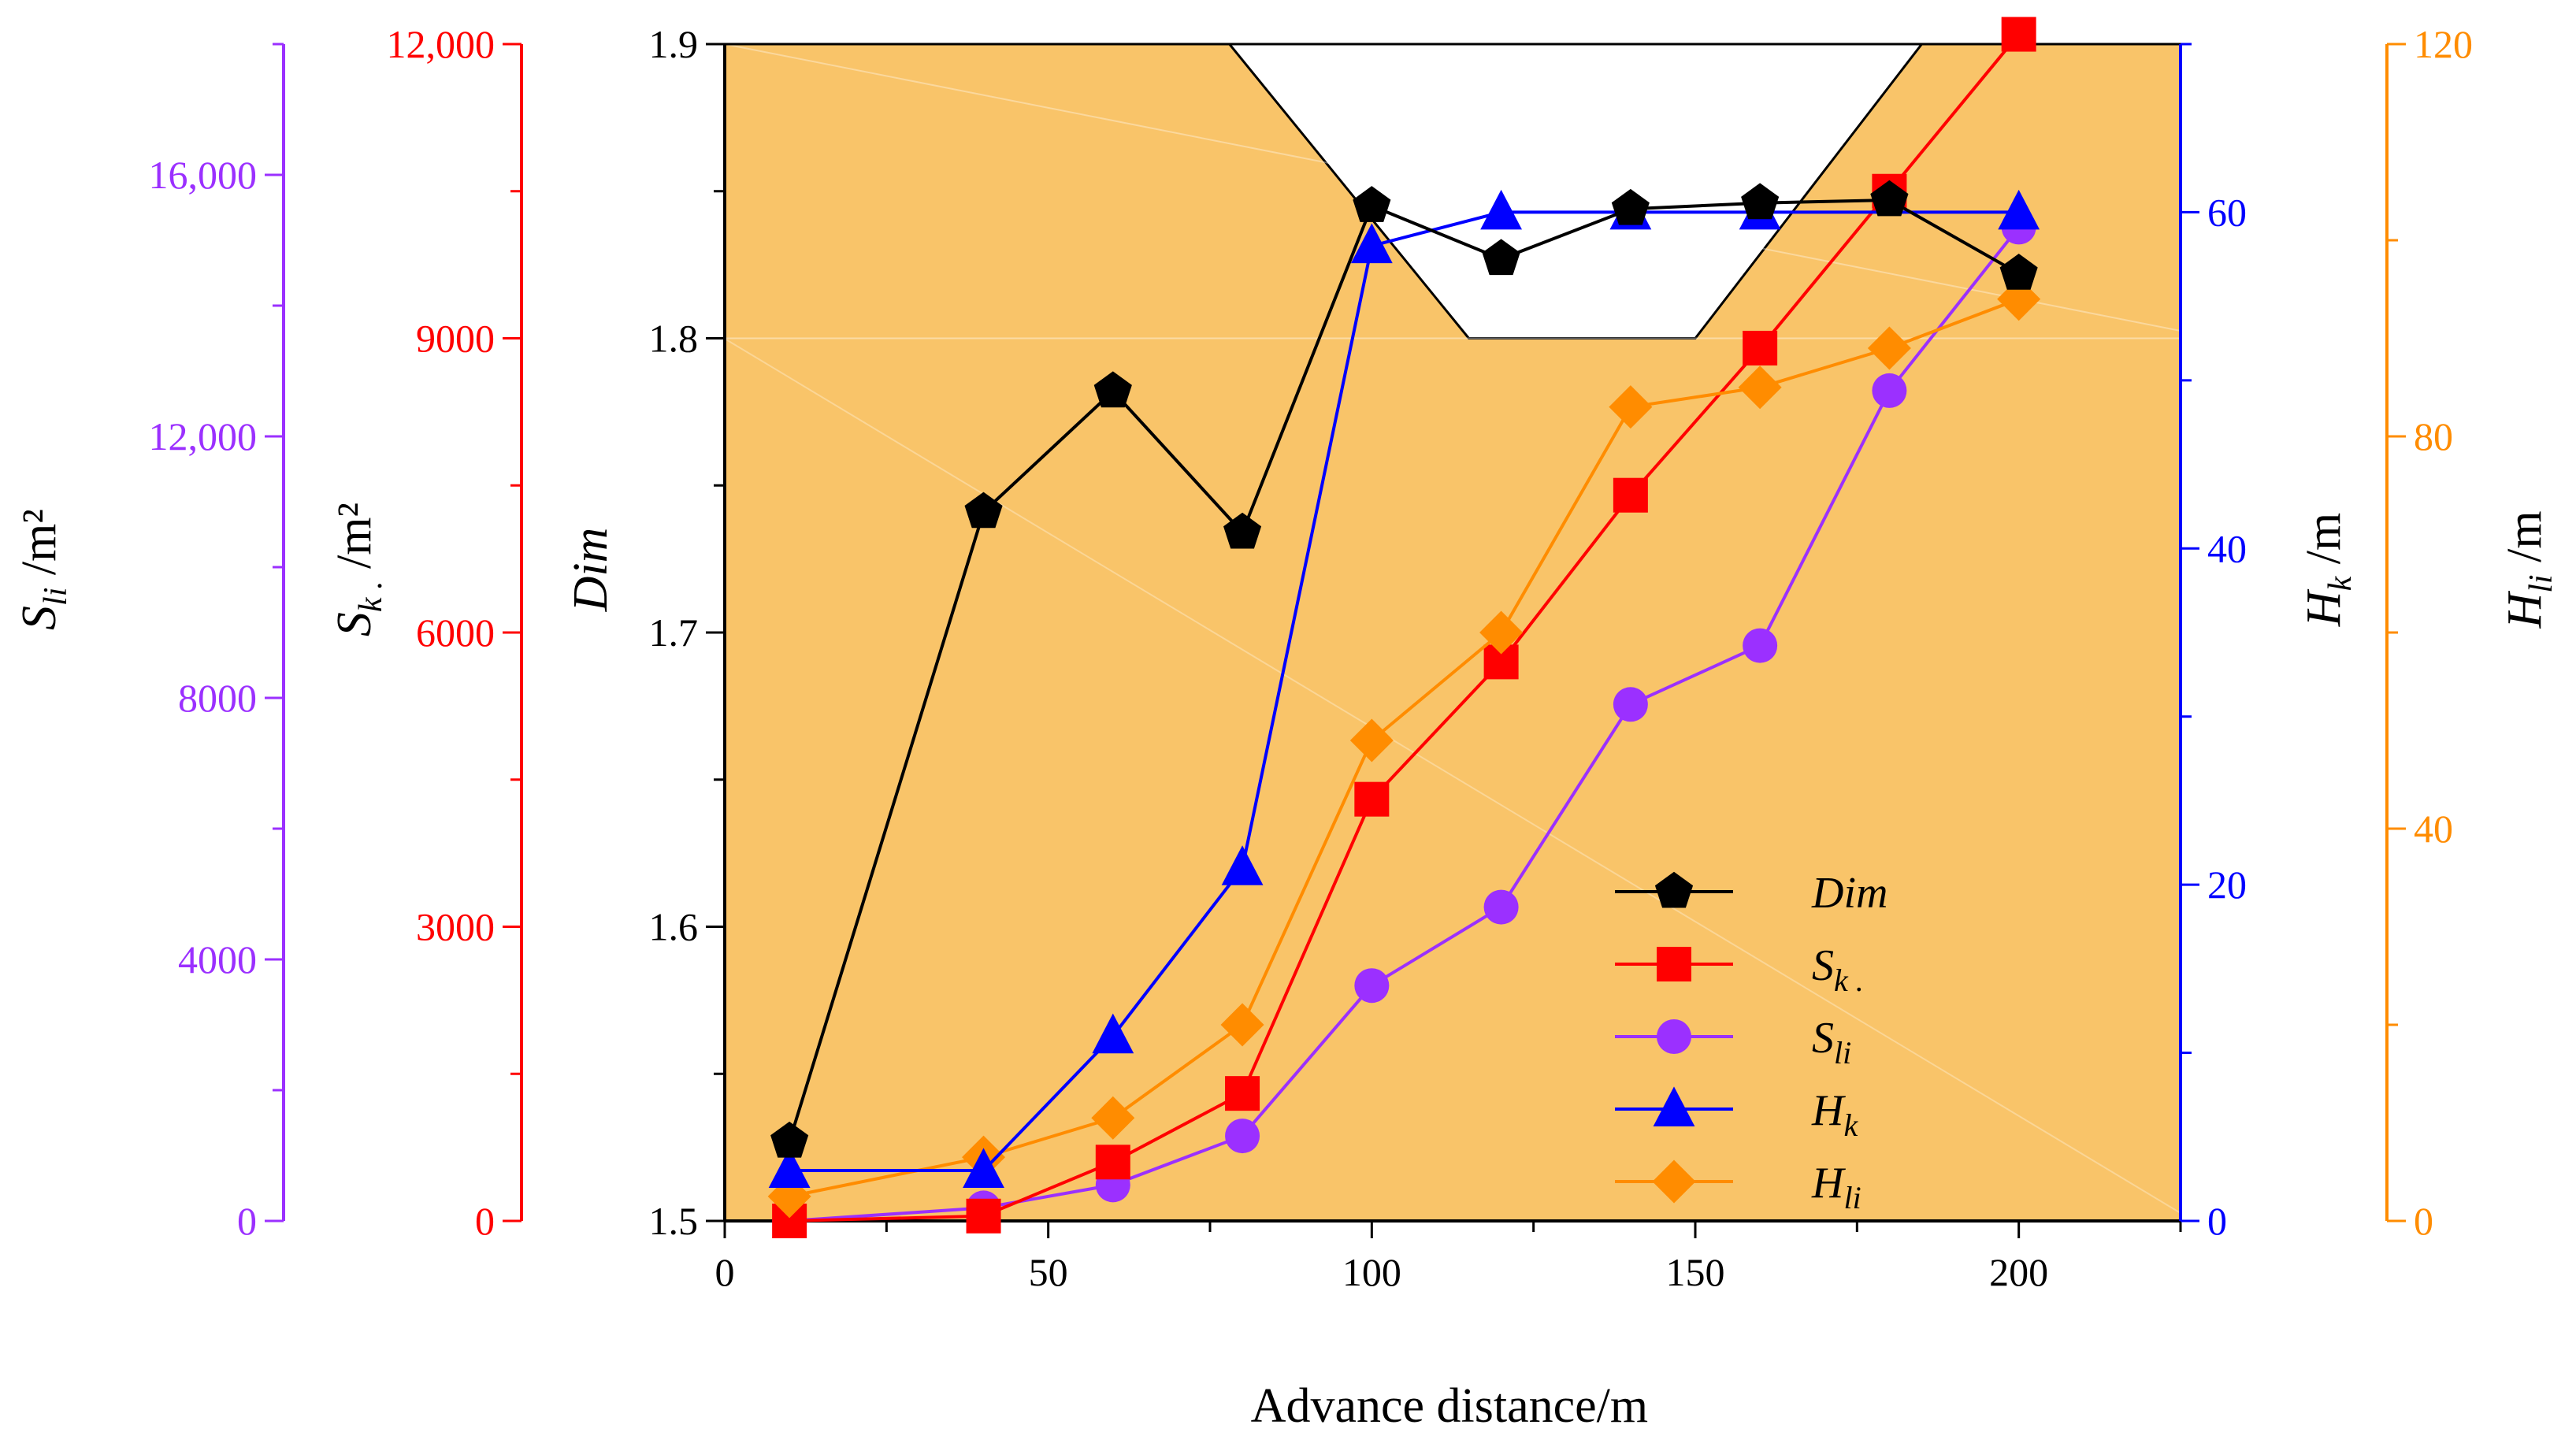 This screenshot has width=2576, height=1447. Describe the element at coordinates (2018, 1272) in the screenshot. I see `x-tick-label: 200` at that location.